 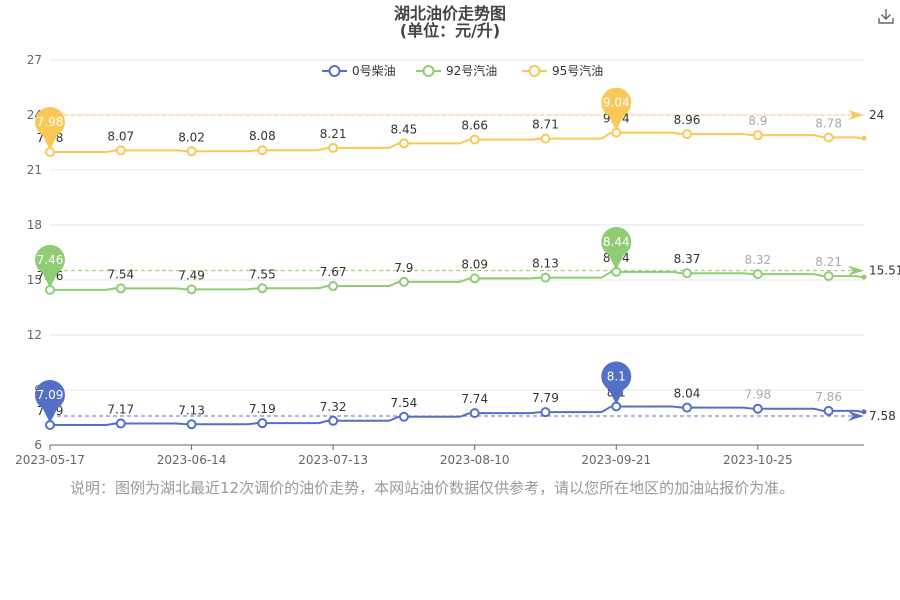 I want to click on data-label: 8.9, so click(x=757, y=121).